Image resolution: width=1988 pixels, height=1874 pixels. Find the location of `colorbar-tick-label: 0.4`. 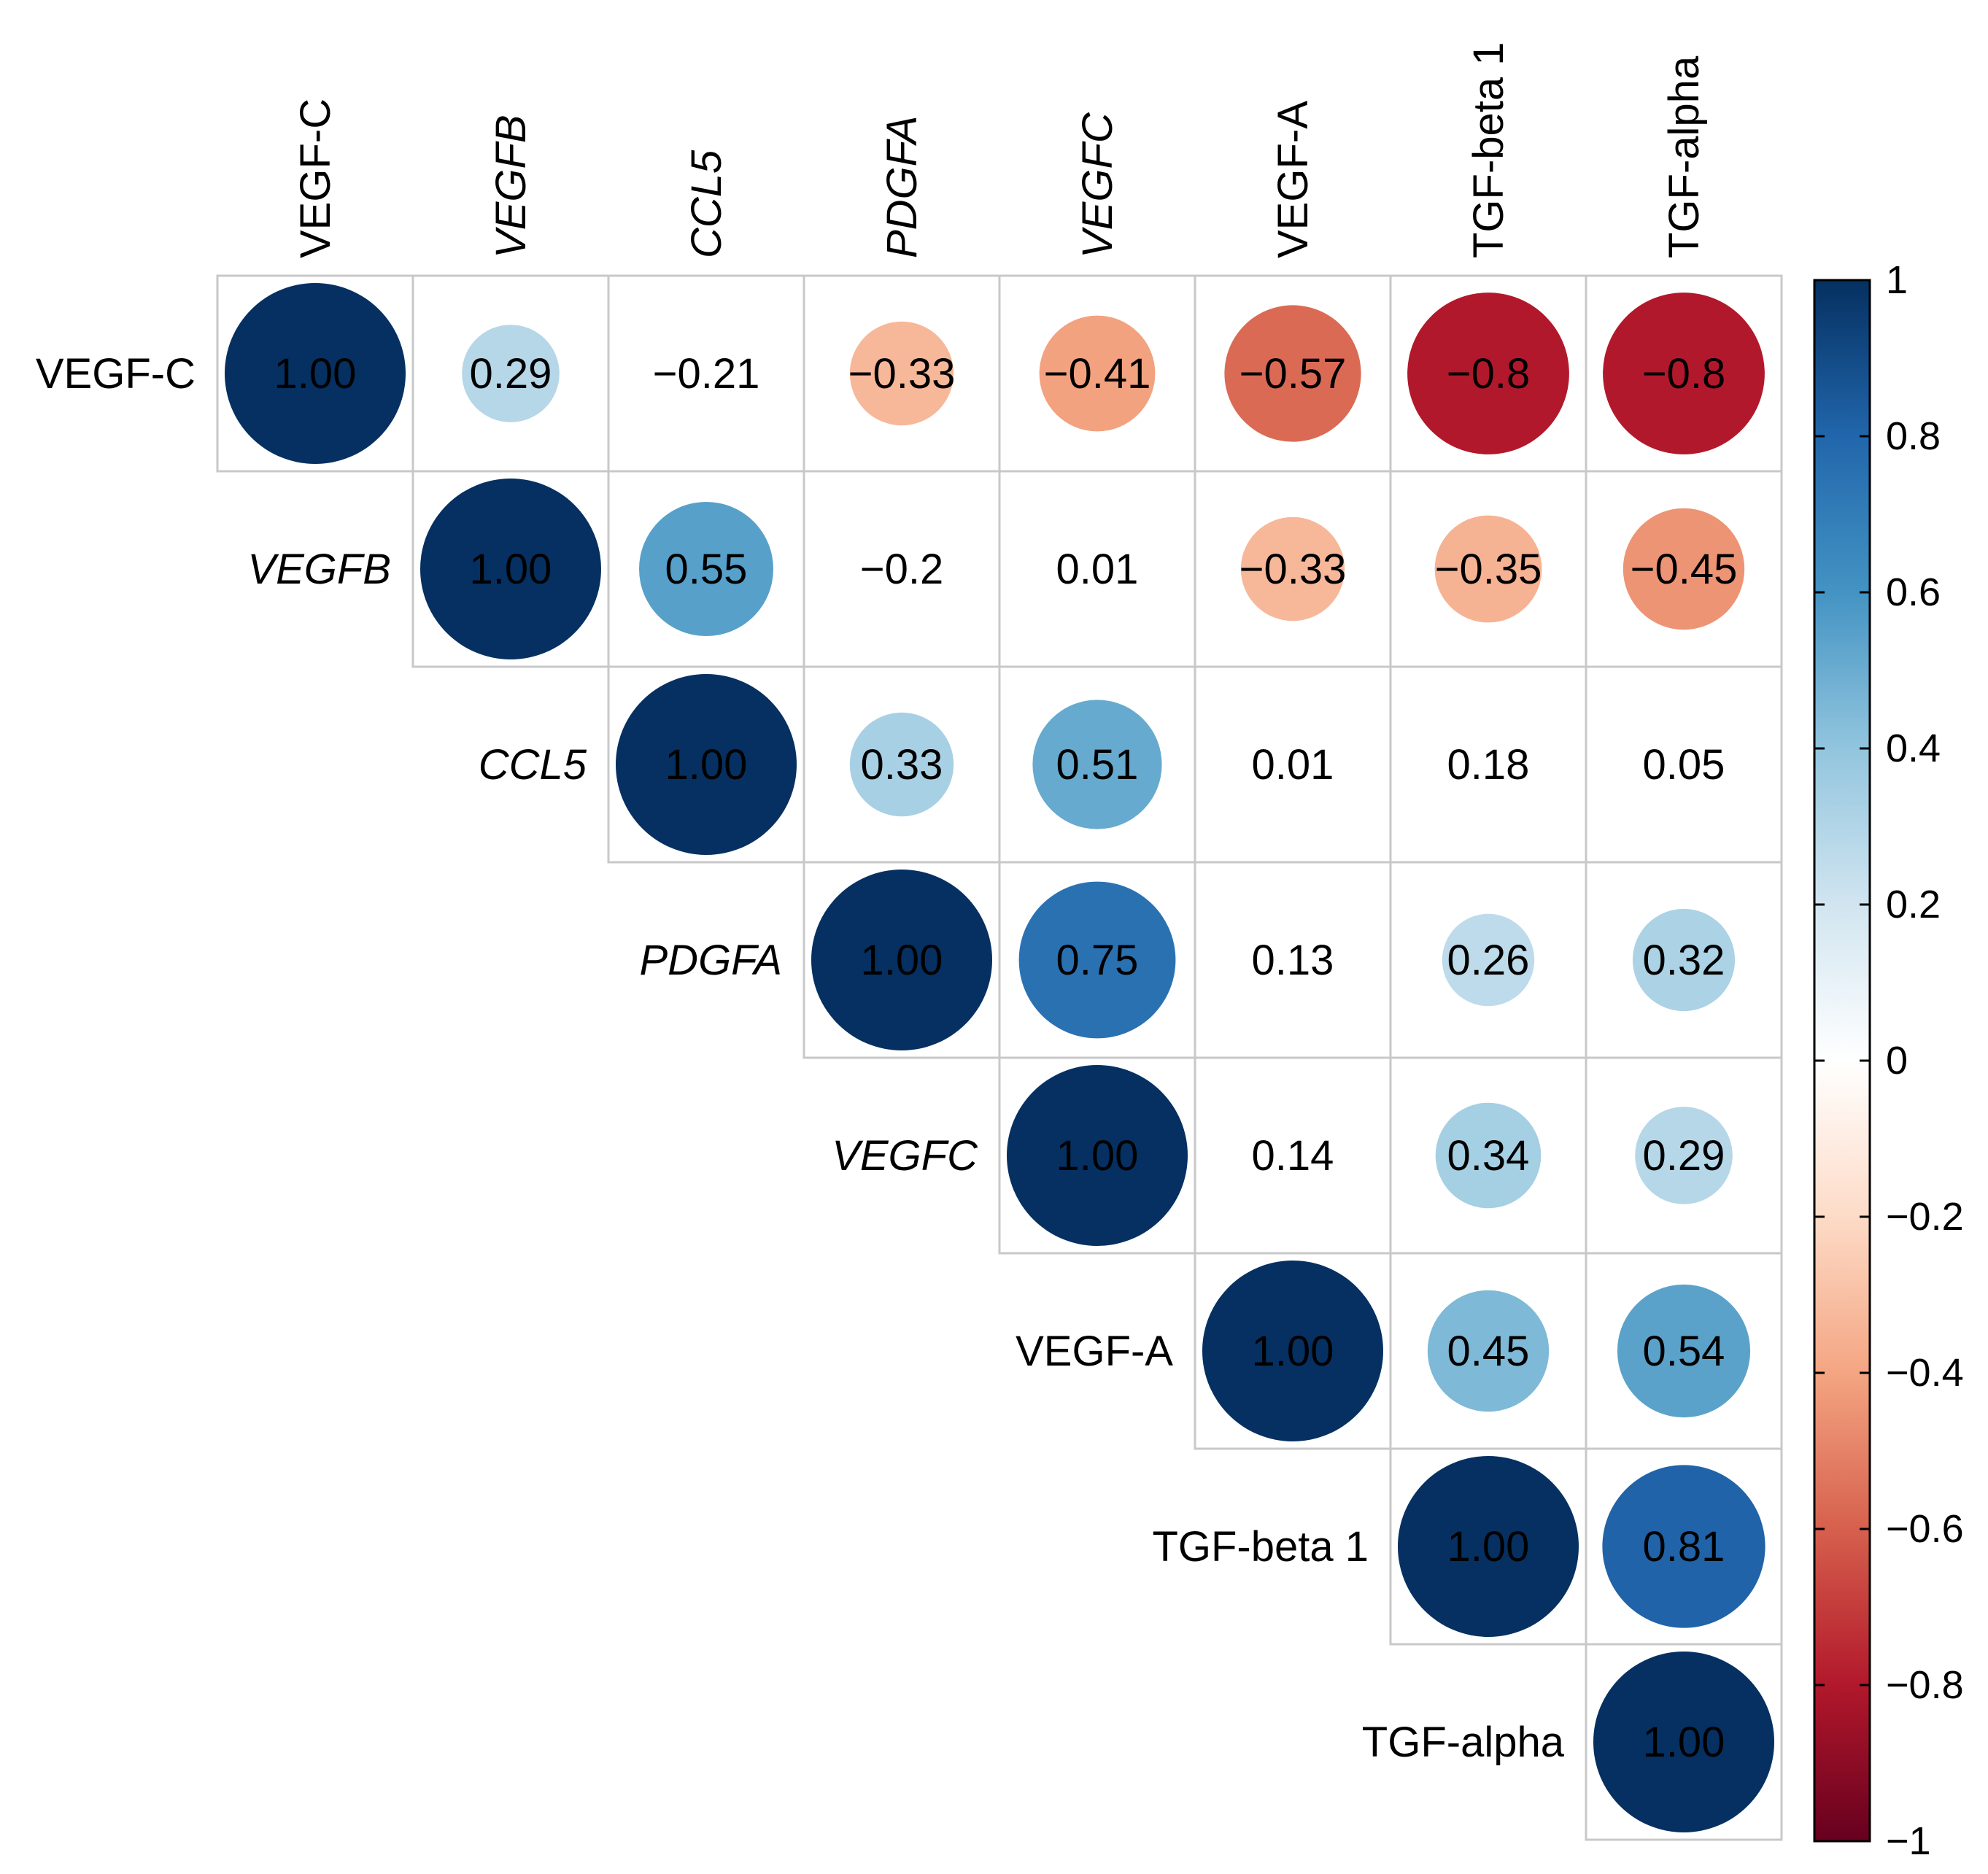

colorbar-tick-label: 0.4 is located at coordinates (1913, 748).